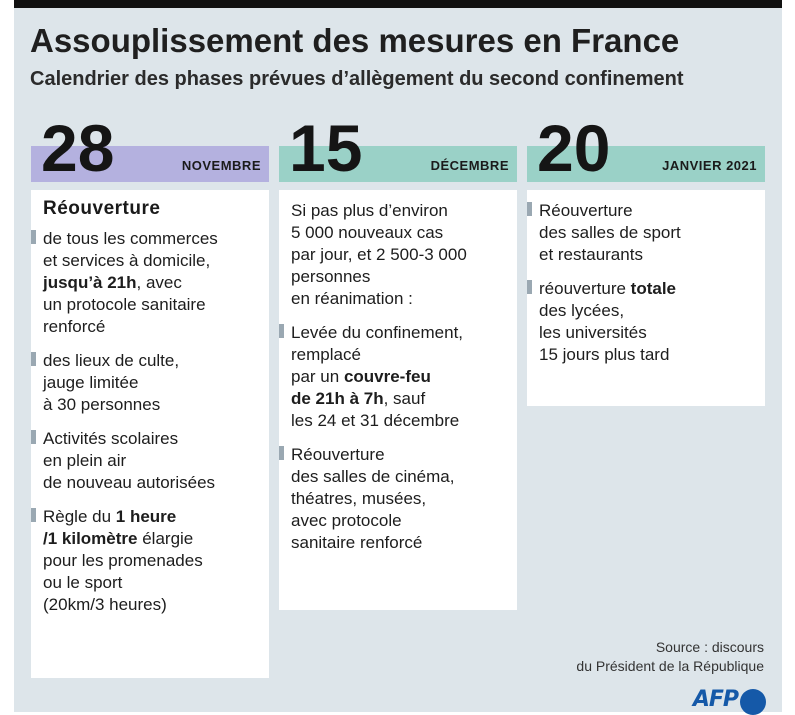  I want to click on bold-segment-line: jusqu’à 21h, avec, so click(112, 282).